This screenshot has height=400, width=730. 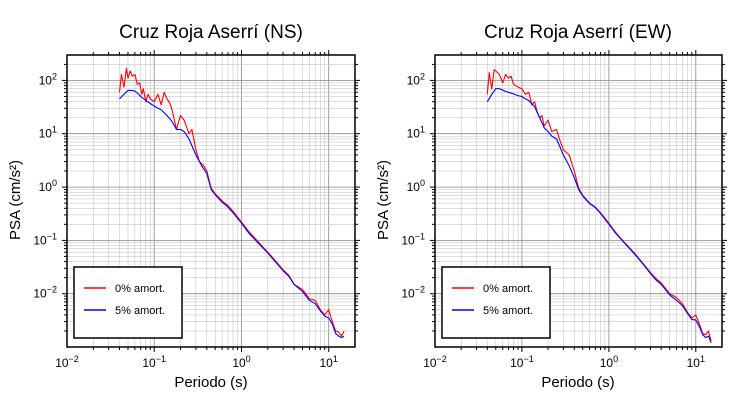 What do you see at coordinates (211, 32) in the screenshot?
I see `chart-title: Cruz Roja Aserrí (NS)` at bounding box center [211, 32].